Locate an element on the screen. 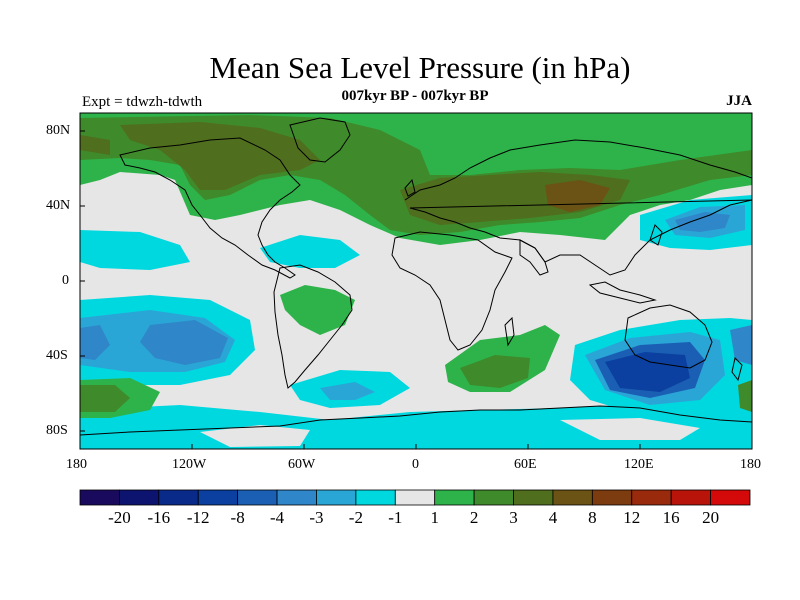 The height and width of the screenshot is (600, 800). lon-label-0: 0 is located at coordinates (415, 464).